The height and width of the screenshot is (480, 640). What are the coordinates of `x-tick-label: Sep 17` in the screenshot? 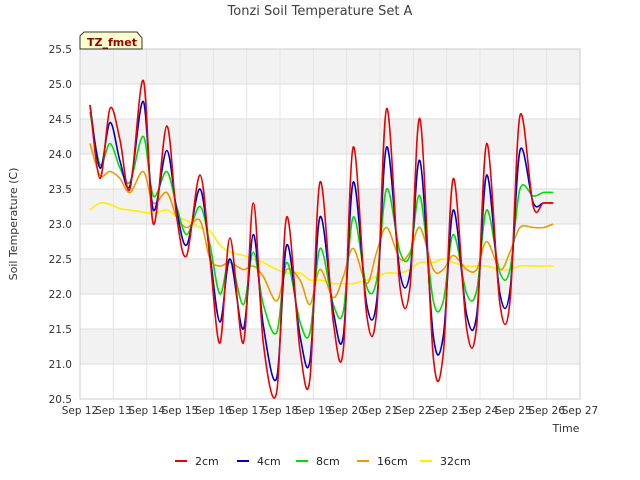 It's located at (246, 411).